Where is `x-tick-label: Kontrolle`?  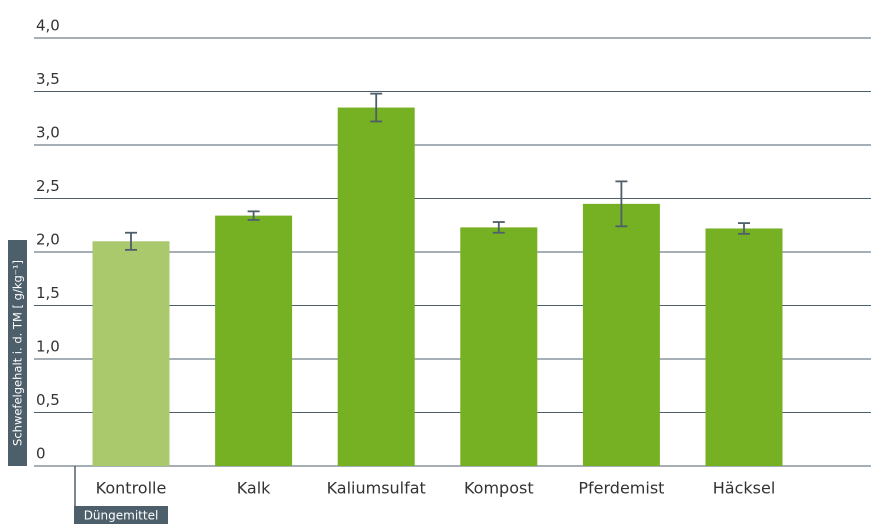
x-tick-label: Kontrolle is located at coordinates (131, 488).